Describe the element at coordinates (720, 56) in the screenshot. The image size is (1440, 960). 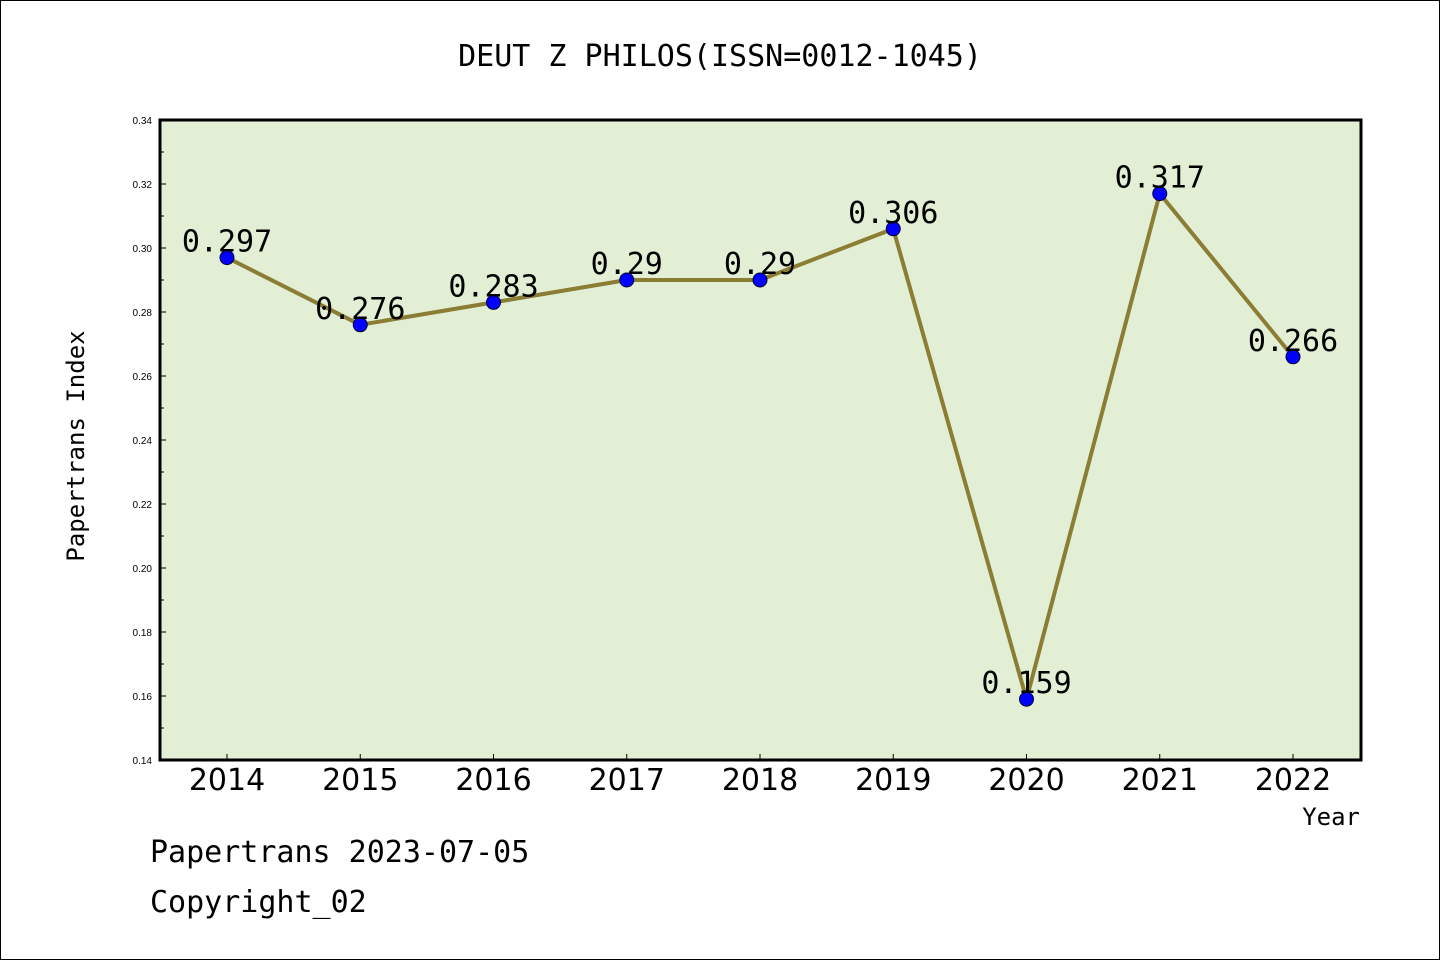
I see `chart-title: DEUT Z PHILOS(ISSN=0012-1045)` at that location.